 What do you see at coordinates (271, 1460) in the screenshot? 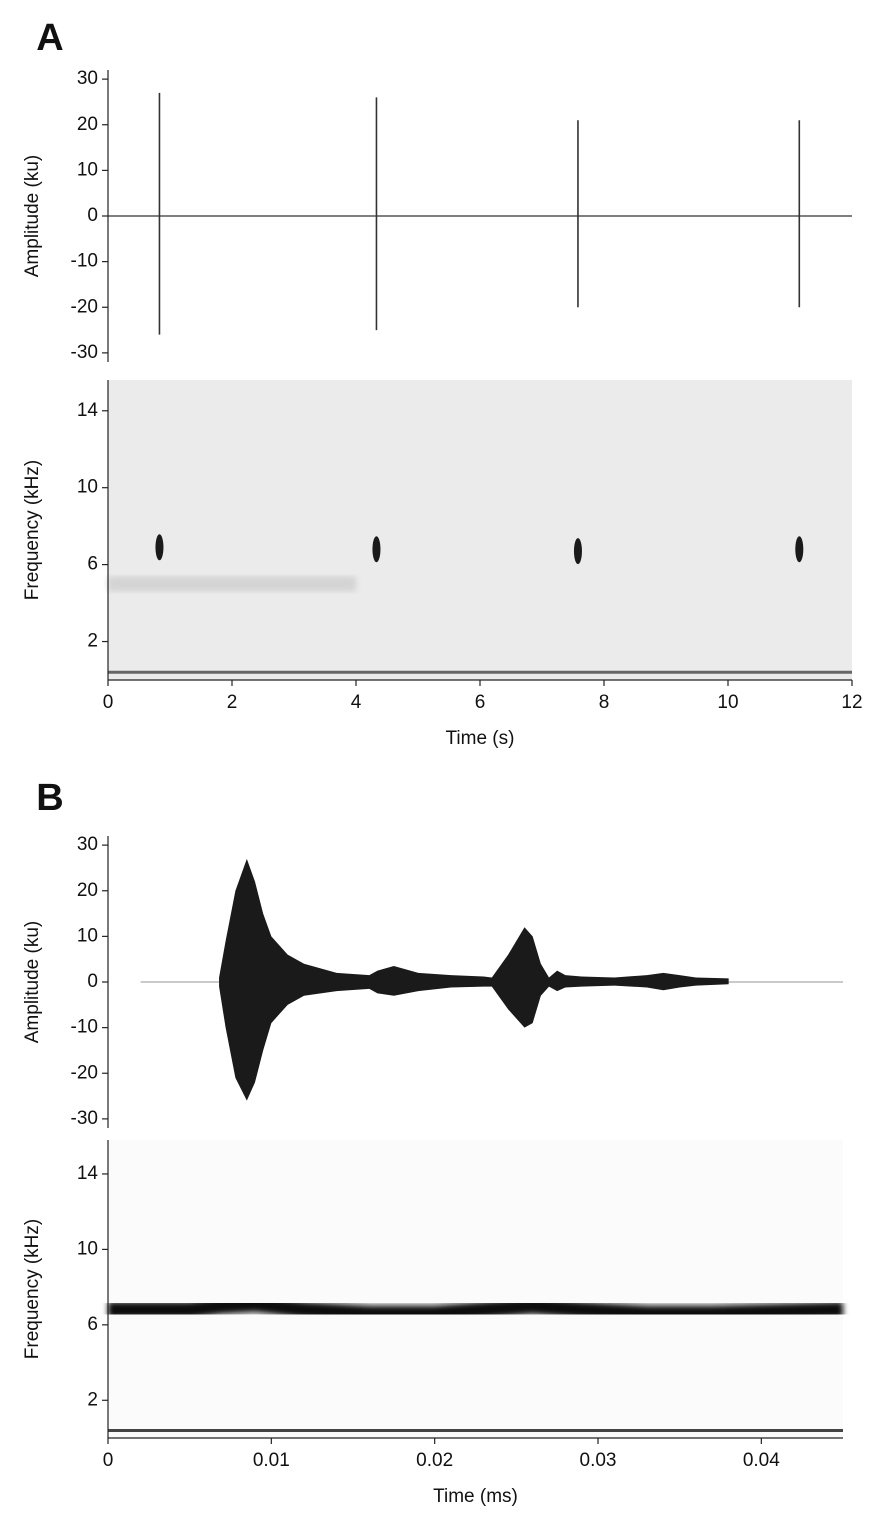
I see `x-tick-label: 0.01` at bounding box center [271, 1460].